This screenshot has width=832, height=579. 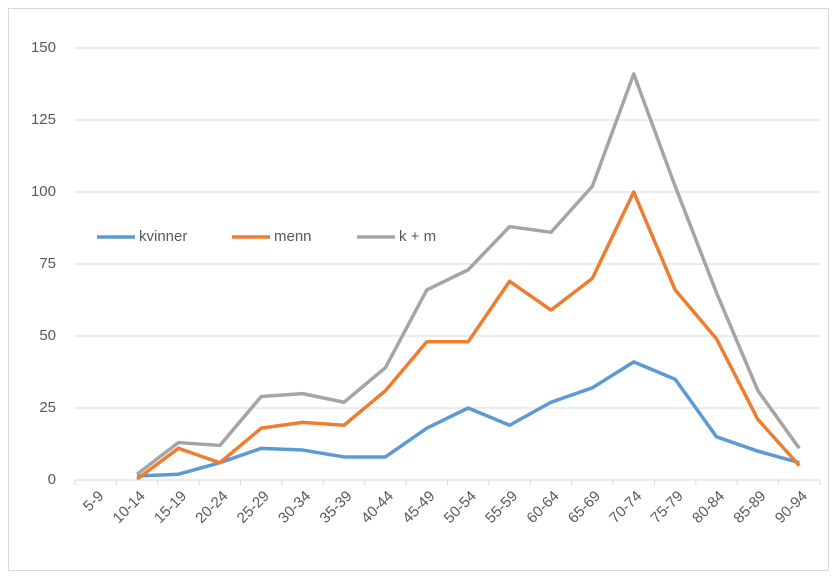 I want to click on legend-label: menn, so click(x=293, y=236).